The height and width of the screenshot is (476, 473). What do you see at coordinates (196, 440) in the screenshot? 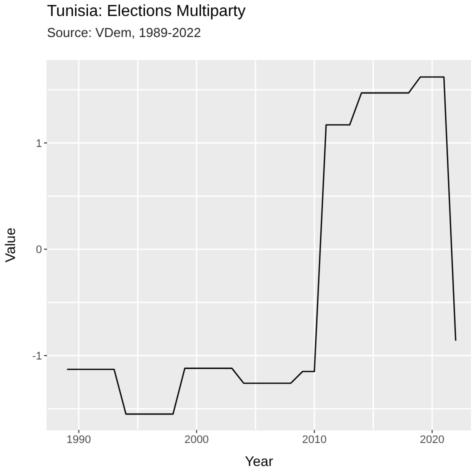
I see `x-tick-label: 2000` at bounding box center [196, 440].